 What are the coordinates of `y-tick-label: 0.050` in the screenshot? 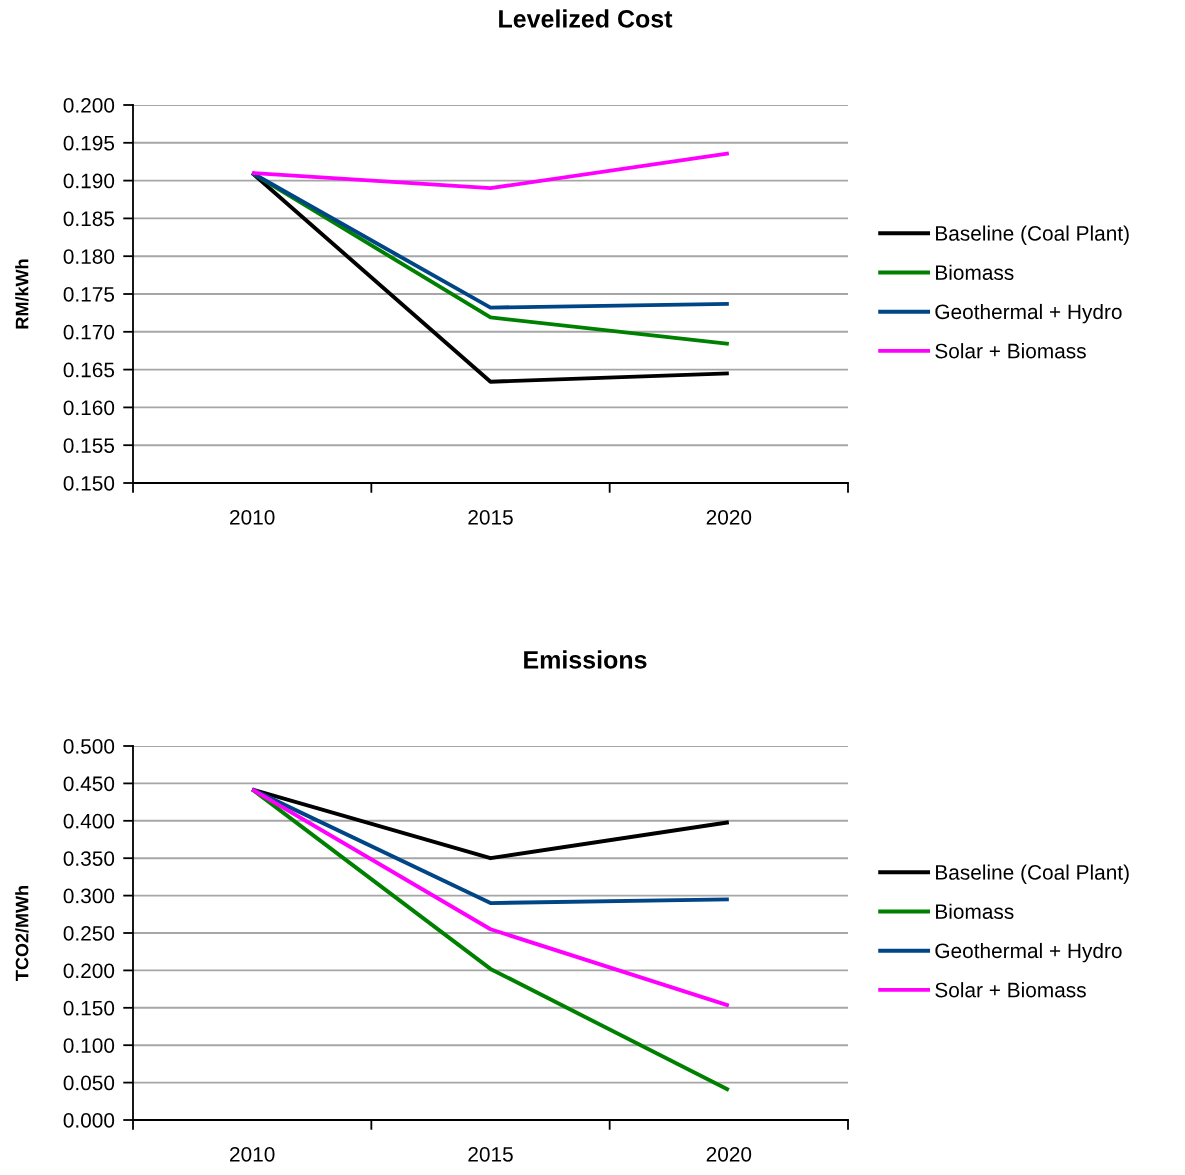 It's located at (89, 1083).